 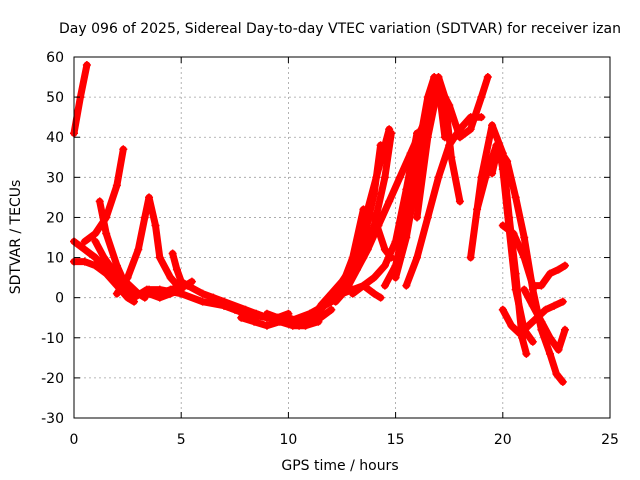 What do you see at coordinates (52, 339) in the screenshot?
I see `y-tick-label: -10` at bounding box center [52, 339].